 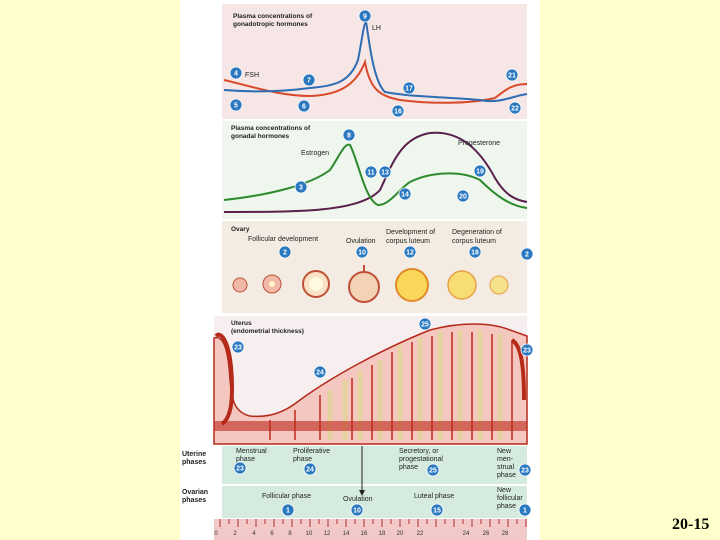 What do you see at coordinates (327, 534) in the screenshot?
I see `day-tick-12: 12` at bounding box center [327, 534].